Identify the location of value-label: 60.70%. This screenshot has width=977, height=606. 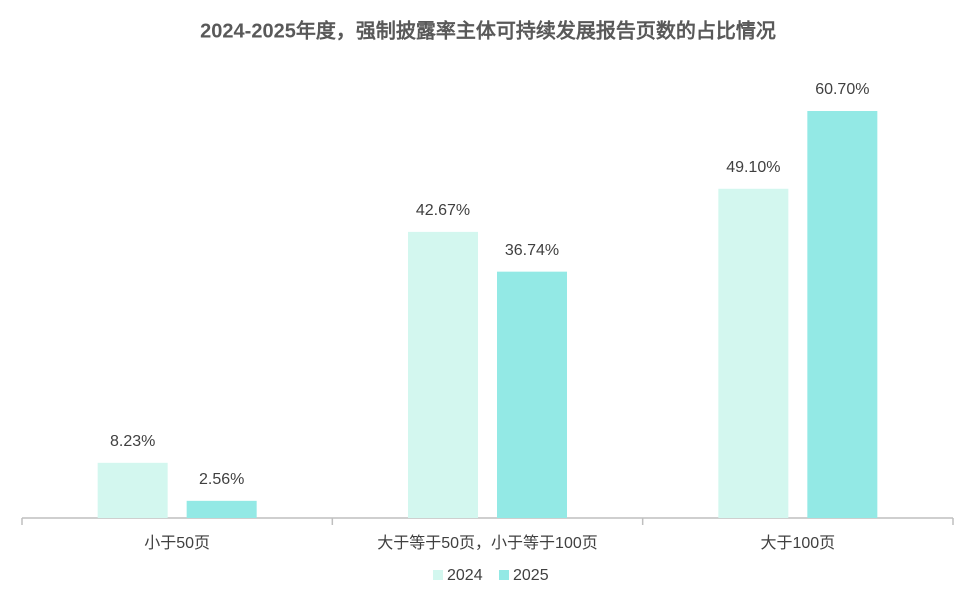
(842, 89).